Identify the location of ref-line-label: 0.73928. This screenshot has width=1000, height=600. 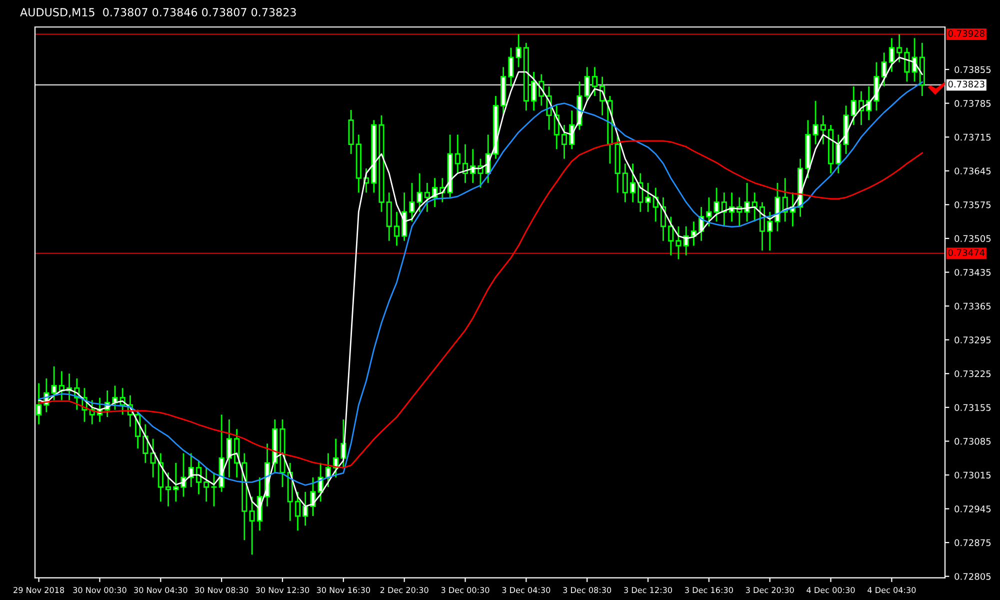
(966, 33).